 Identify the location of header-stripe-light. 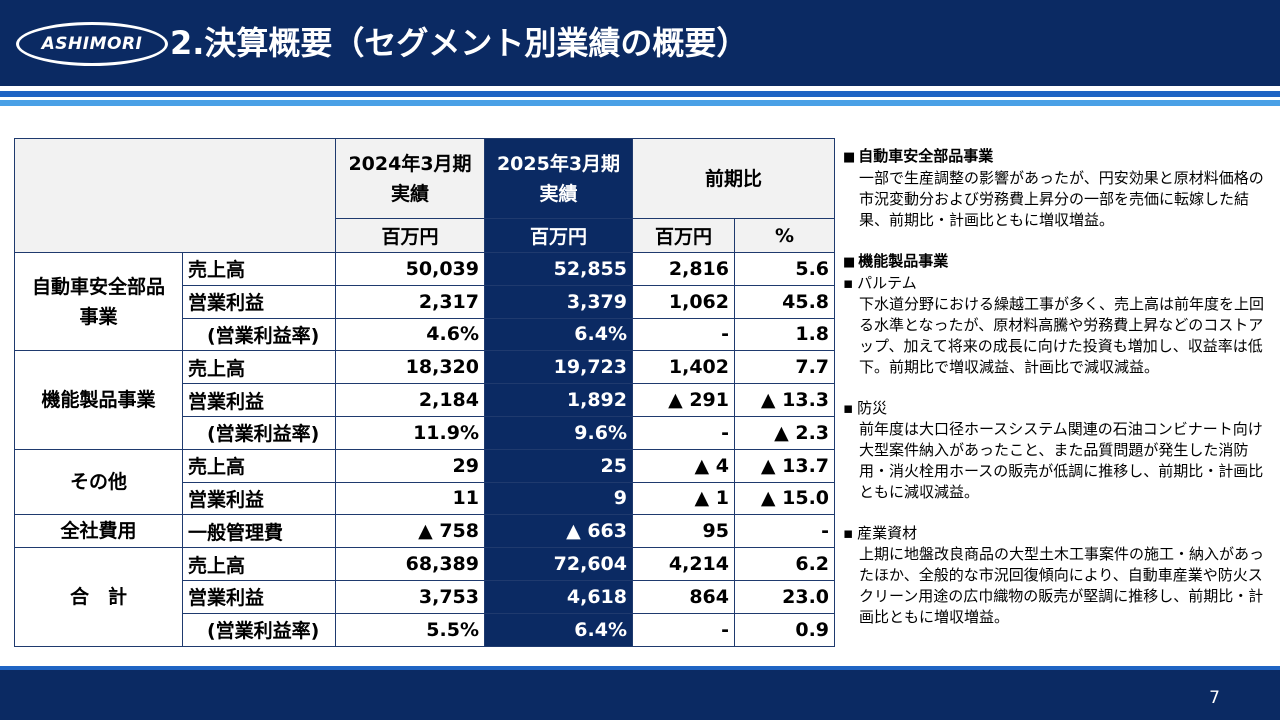
(640, 103).